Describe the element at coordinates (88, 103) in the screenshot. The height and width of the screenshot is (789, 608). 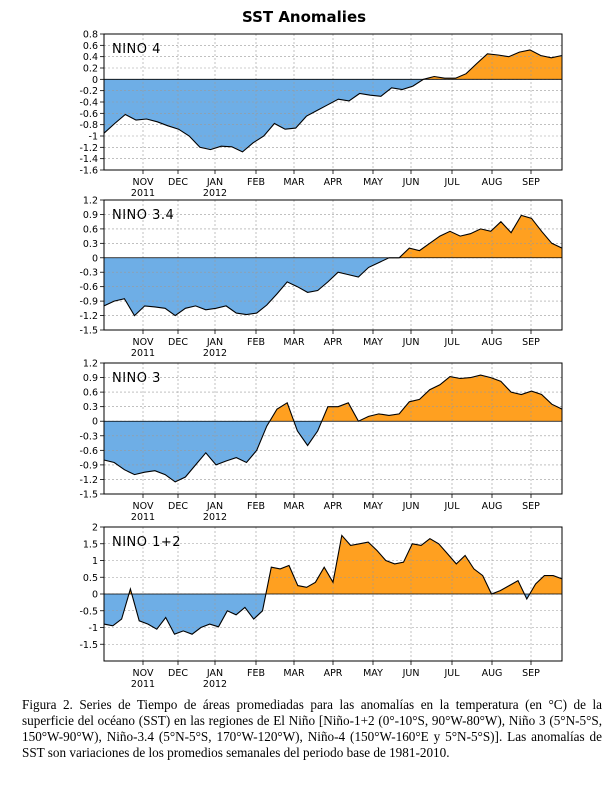
I see `y-tick-label: -0.4` at that location.